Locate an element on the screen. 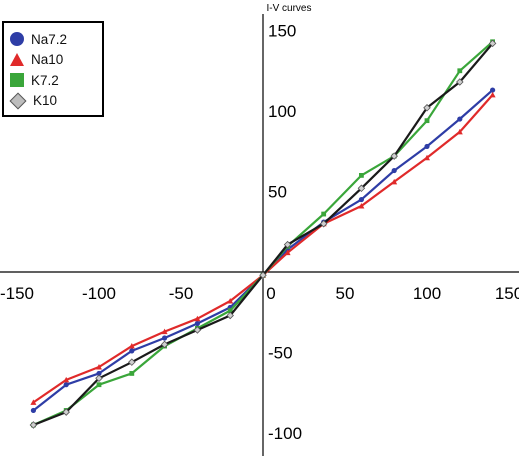 Image resolution: width=519 pixels, height=456 pixels. x-tick-label: -100 is located at coordinates (99, 293).